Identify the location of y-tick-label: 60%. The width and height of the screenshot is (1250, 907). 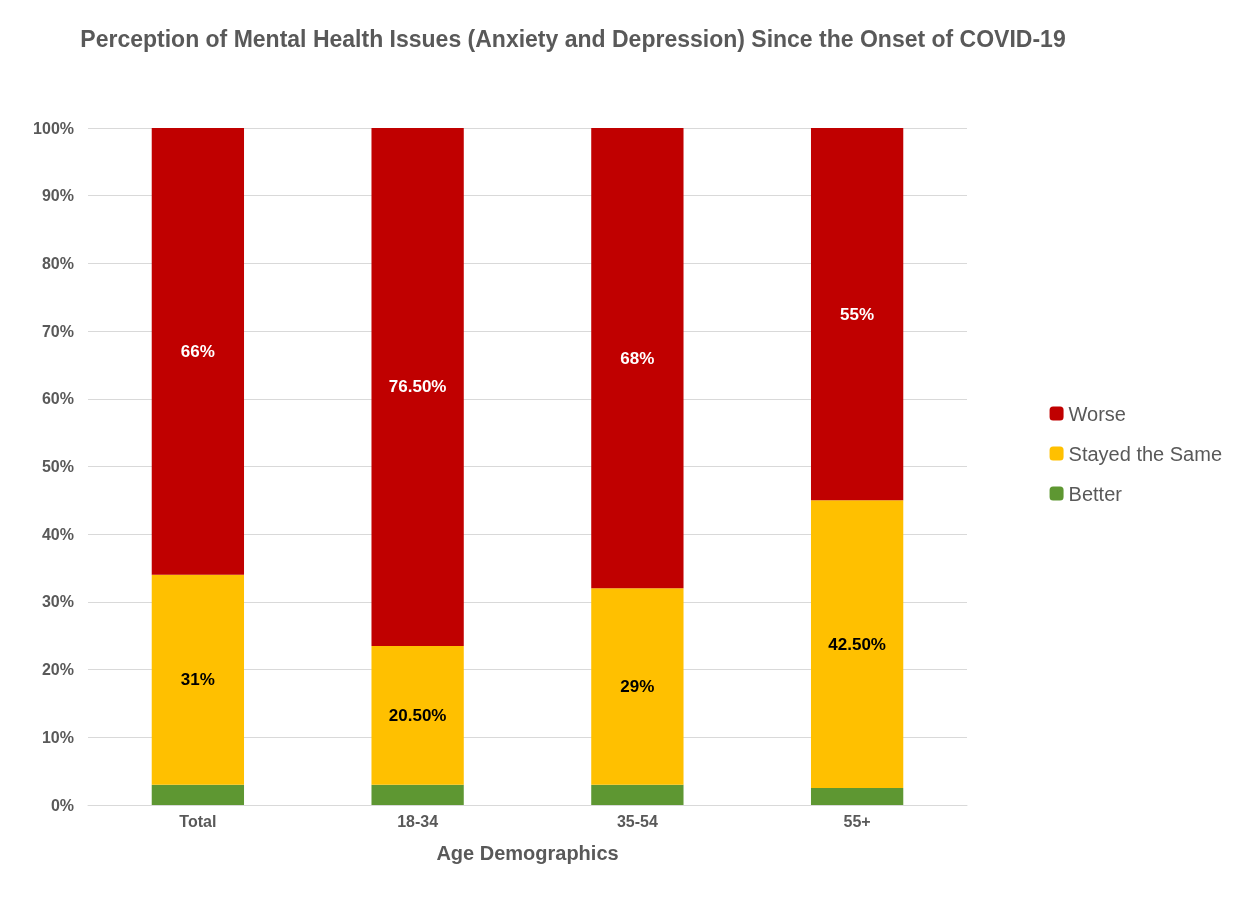
(57, 399).